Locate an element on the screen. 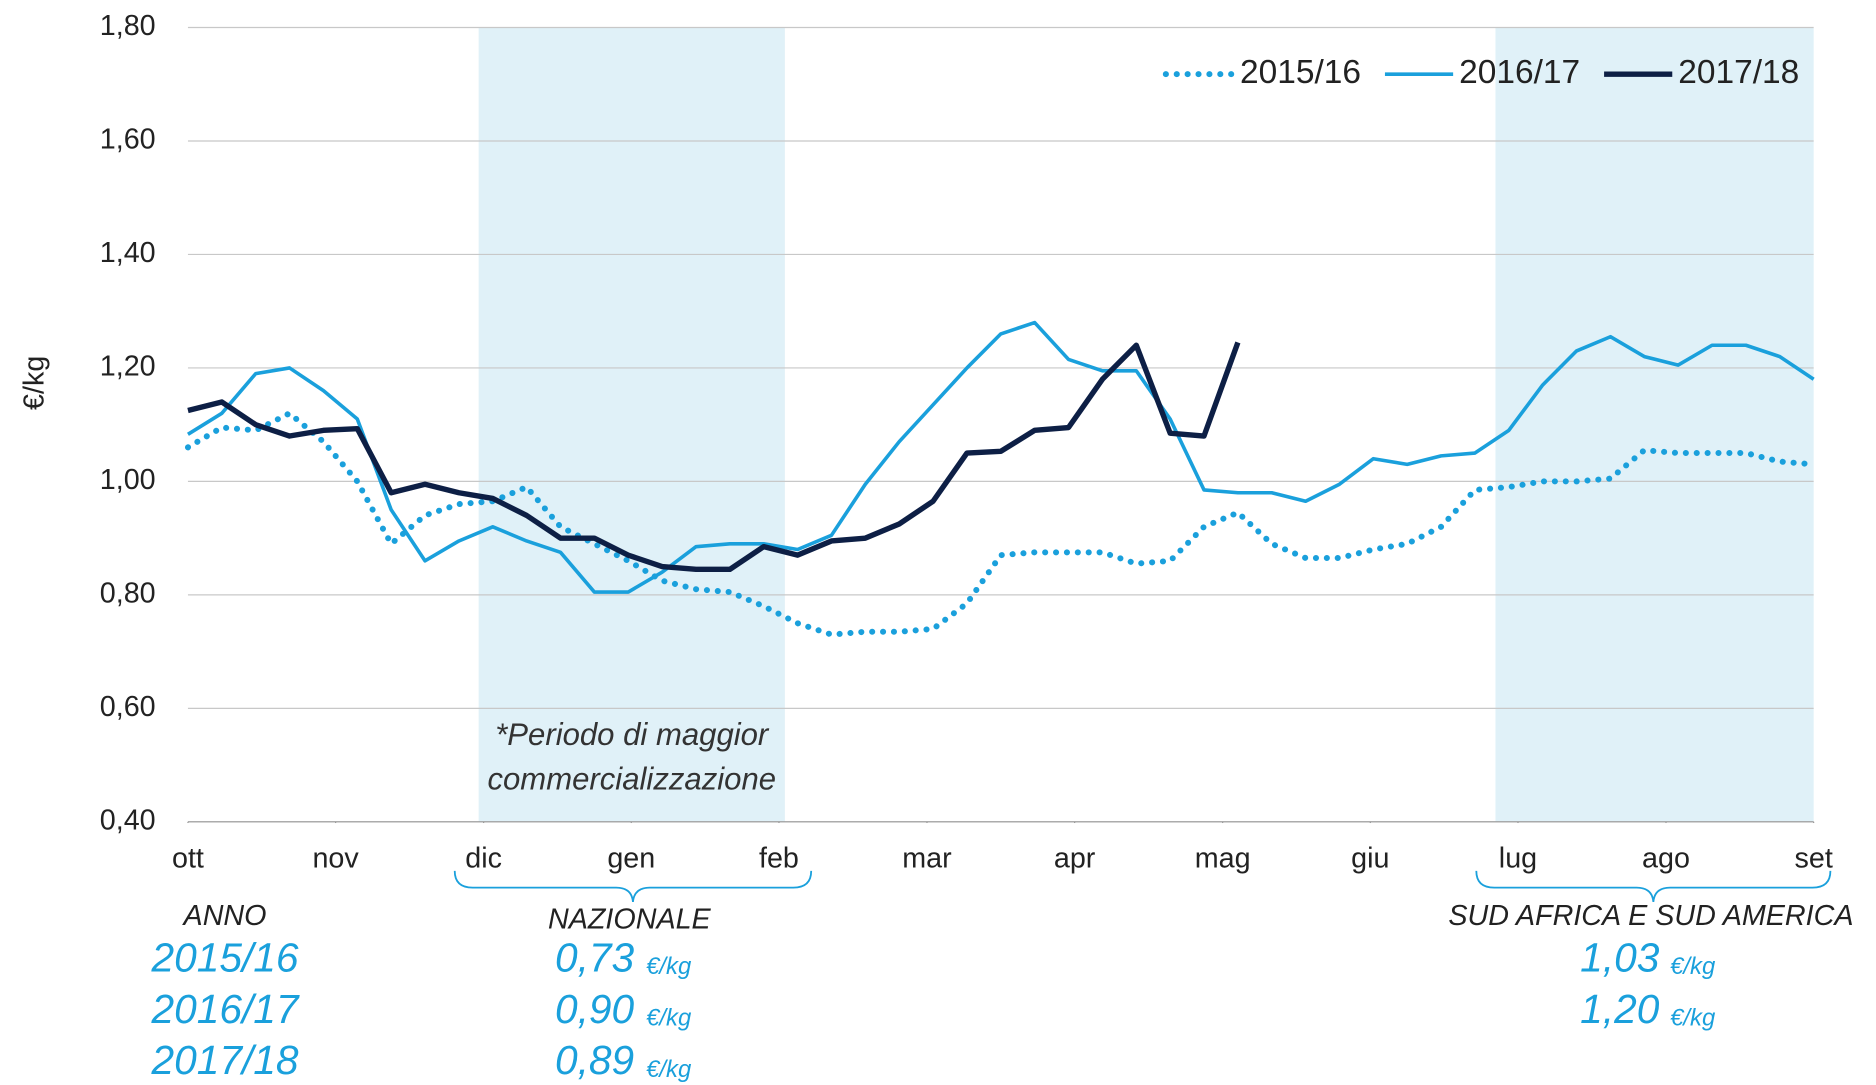 The width and height of the screenshot is (1876, 1085). series-line is located at coordinates (714, 457).